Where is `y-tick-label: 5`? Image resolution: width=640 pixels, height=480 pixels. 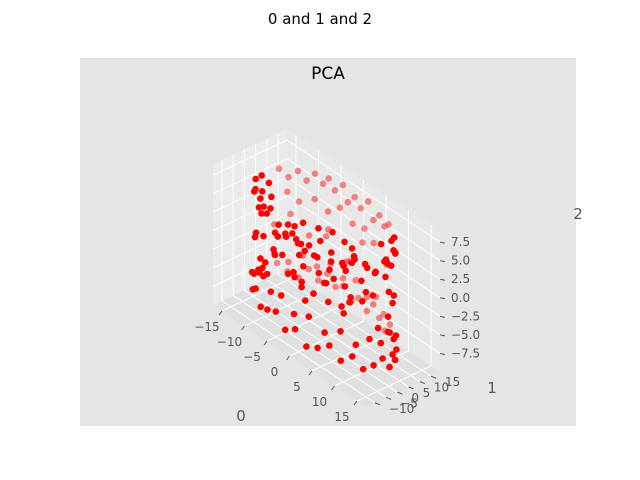 y-tick-label: 5 is located at coordinates (427, 393).